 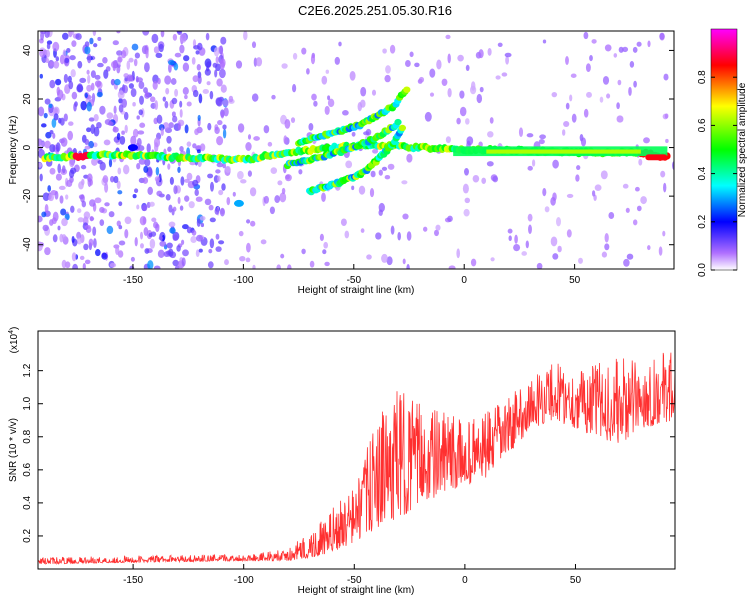 What do you see at coordinates (244, 580) in the screenshot?
I see `snr-xtick-label: -100` at bounding box center [244, 580].